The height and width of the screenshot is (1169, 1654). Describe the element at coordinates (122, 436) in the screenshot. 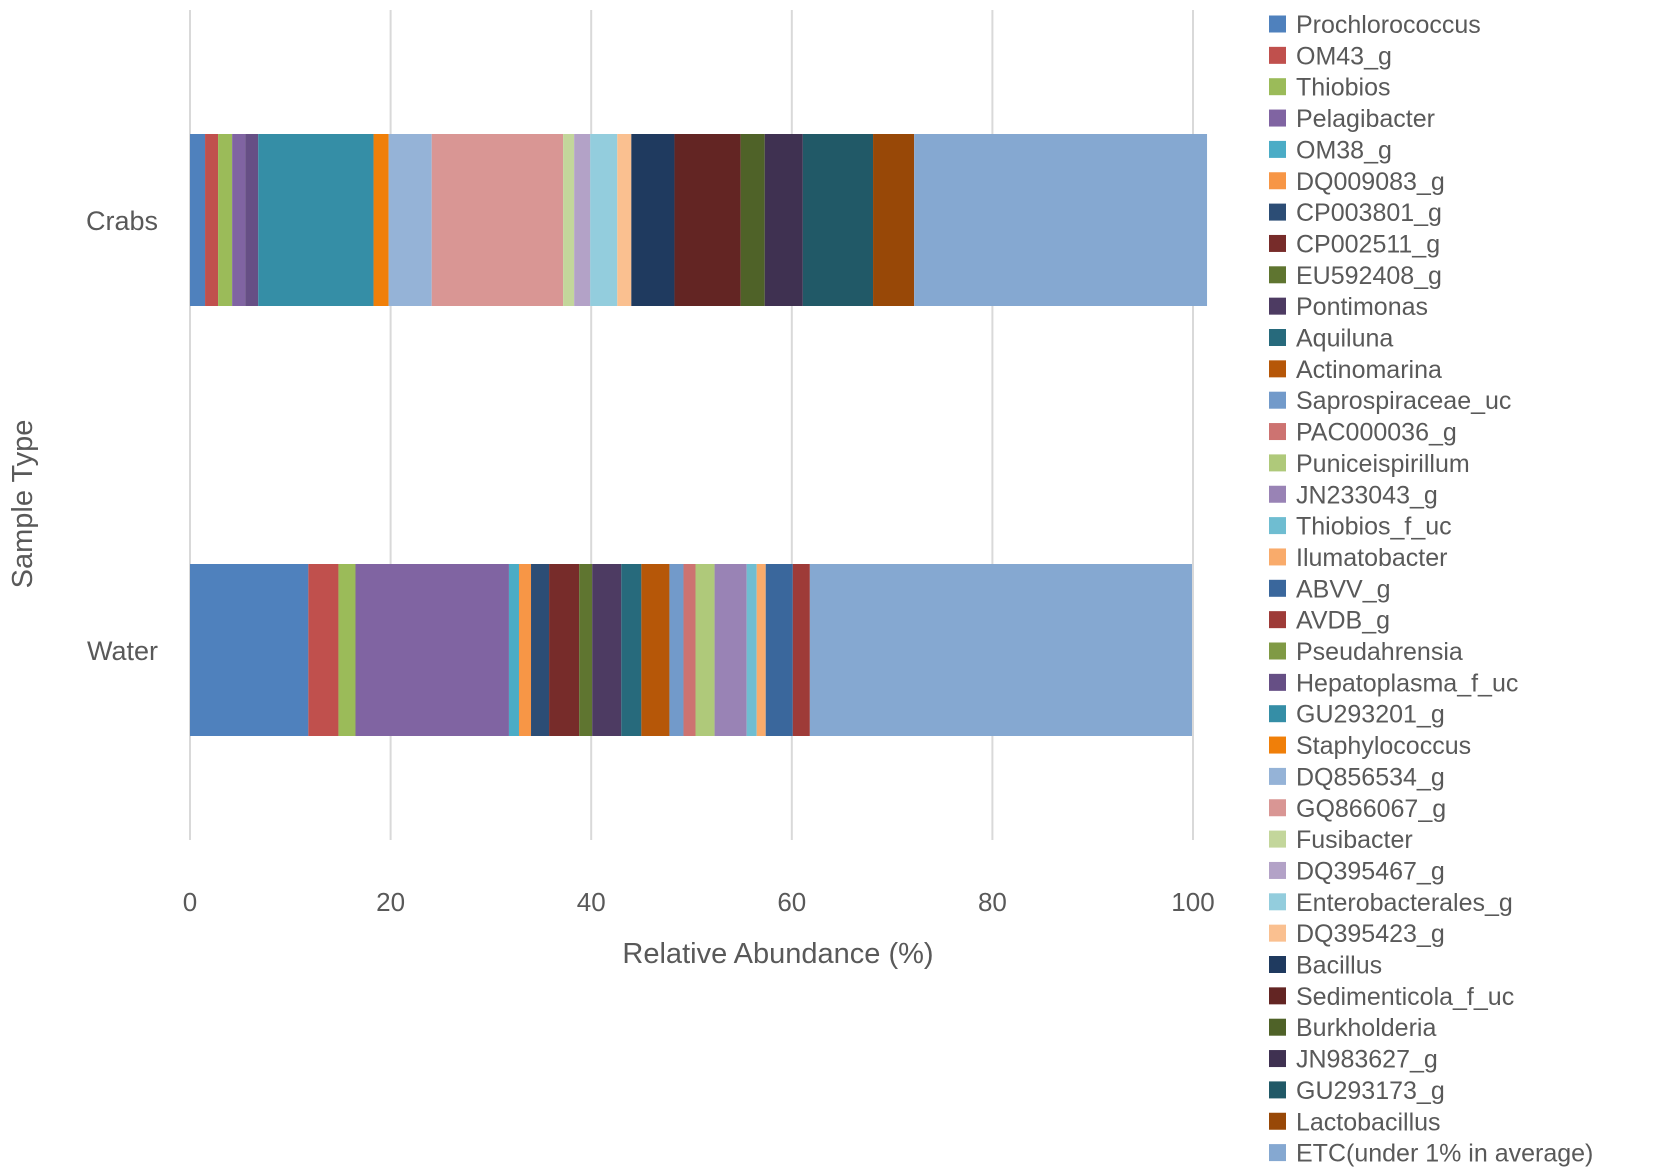

I see `y-axis-categories: Crabs Water` at that location.